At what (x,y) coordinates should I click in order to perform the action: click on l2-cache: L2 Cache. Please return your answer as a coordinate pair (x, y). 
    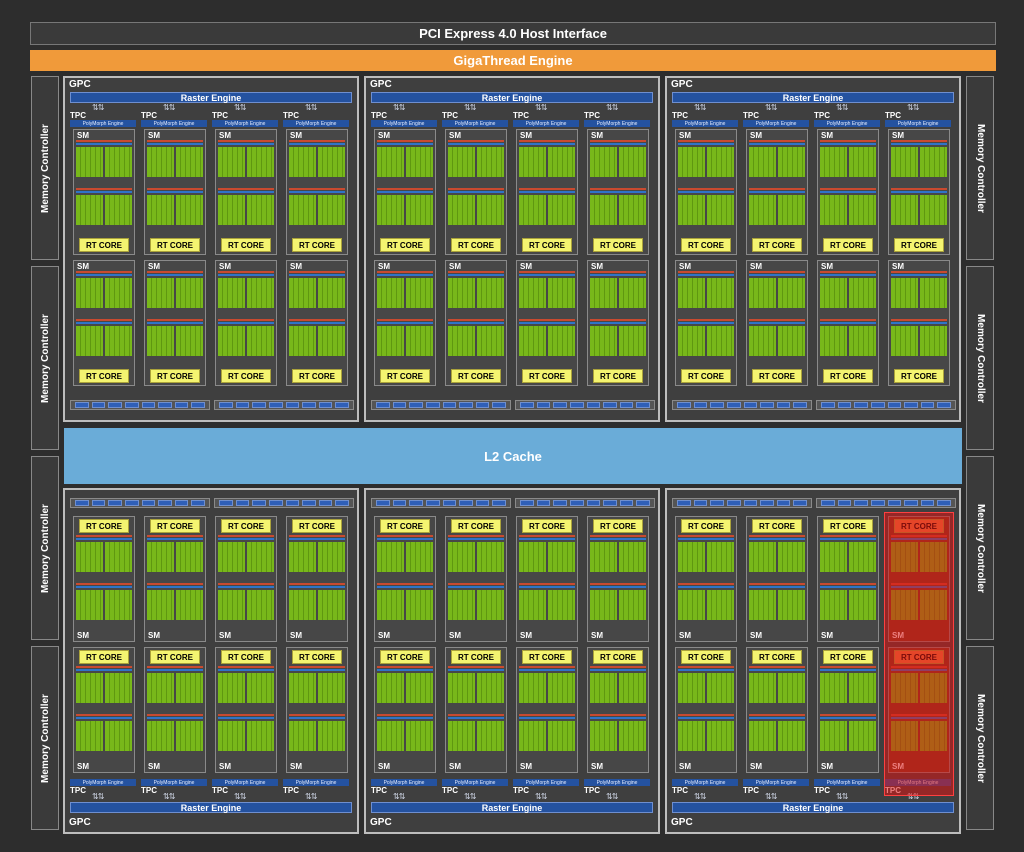
    Looking at the image, I should click on (513, 456).